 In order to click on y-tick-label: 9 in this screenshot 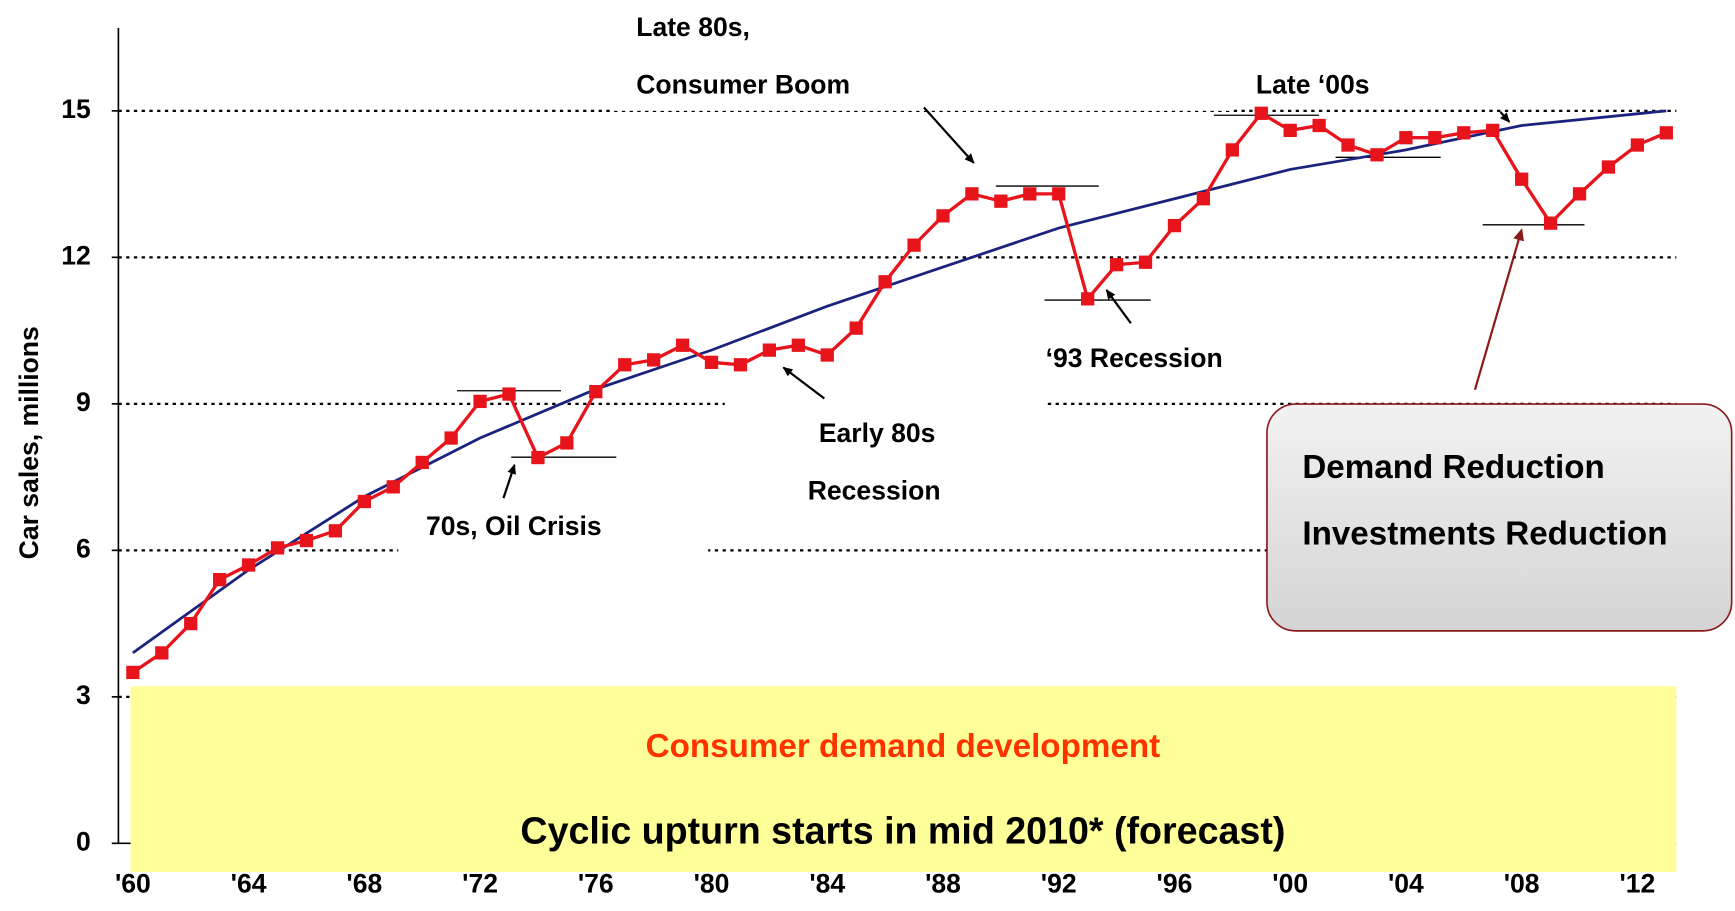, I will do `click(83, 402)`.